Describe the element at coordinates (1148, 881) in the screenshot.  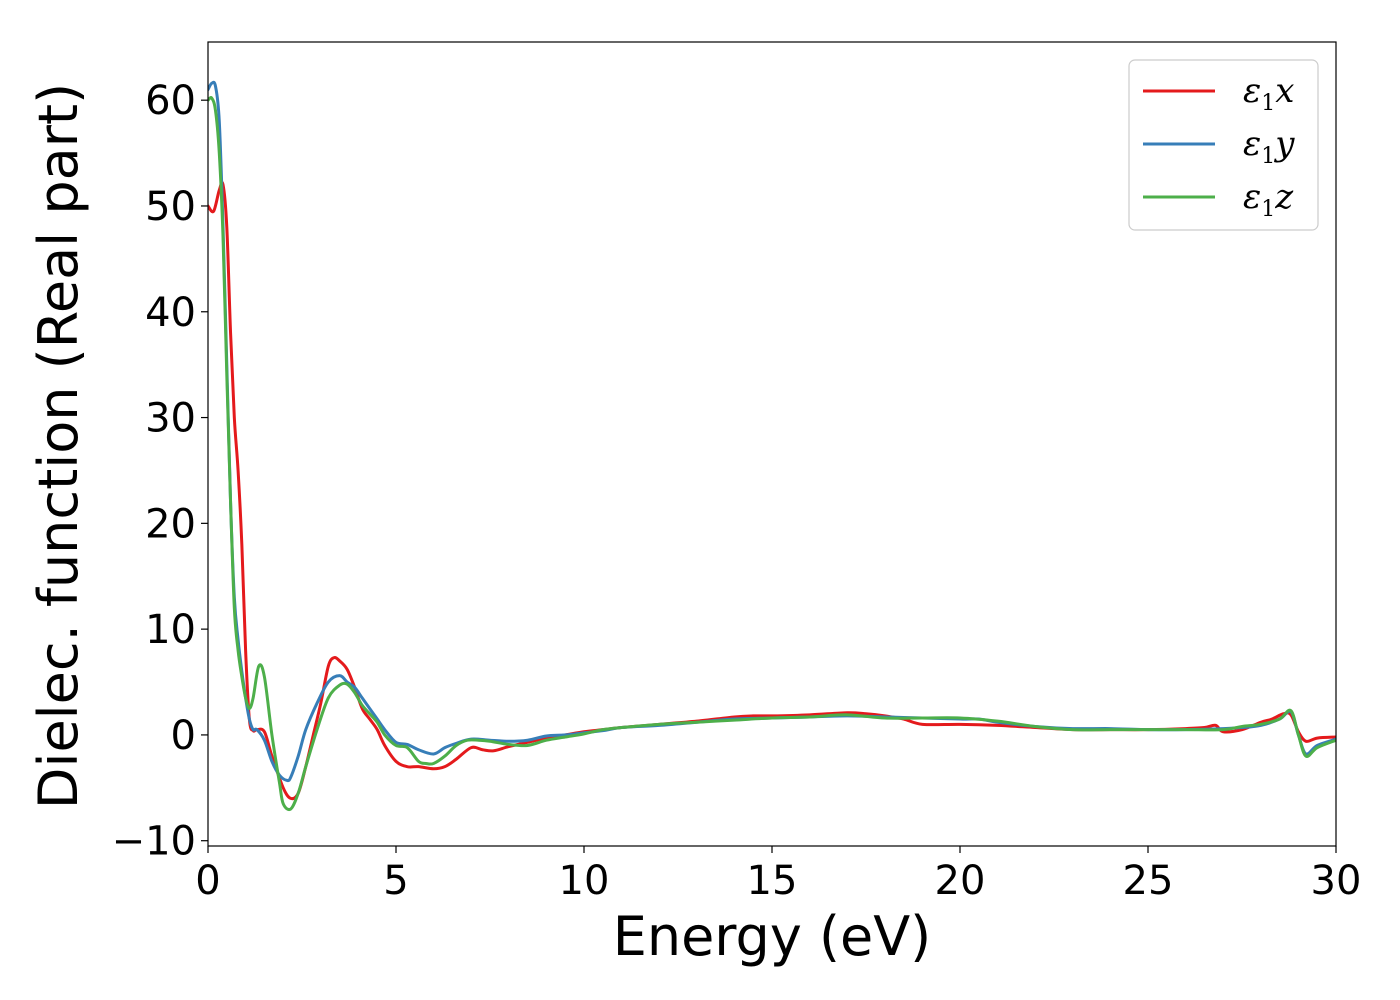
I see `x-tick-label: 25` at that location.